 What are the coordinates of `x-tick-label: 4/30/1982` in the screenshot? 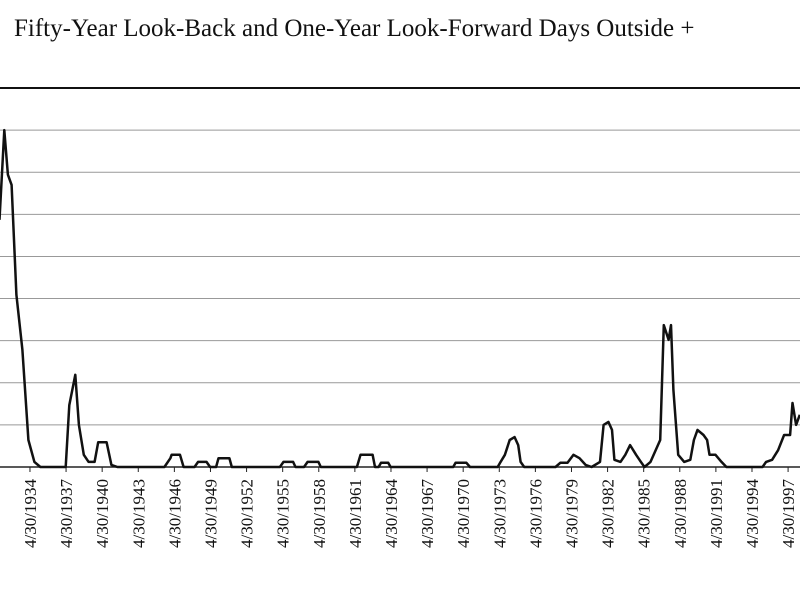 It's located at (608, 513).